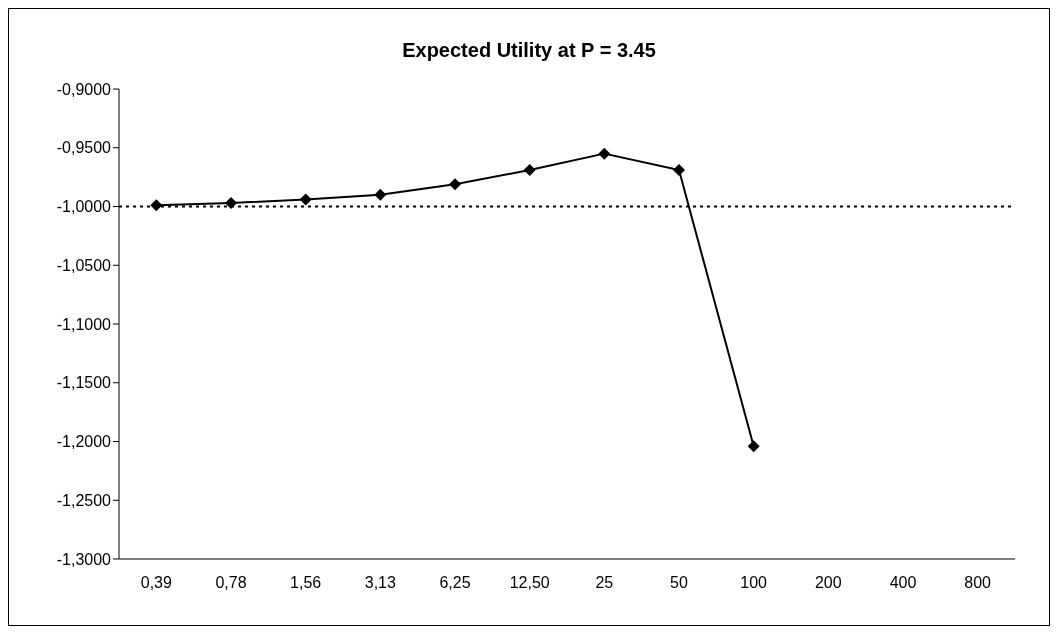 This screenshot has height=634, width=1059. What do you see at coordinates (754, 583) in the screenshot?
I see `x-tick-label: 100` at bounding box center [754, 583].